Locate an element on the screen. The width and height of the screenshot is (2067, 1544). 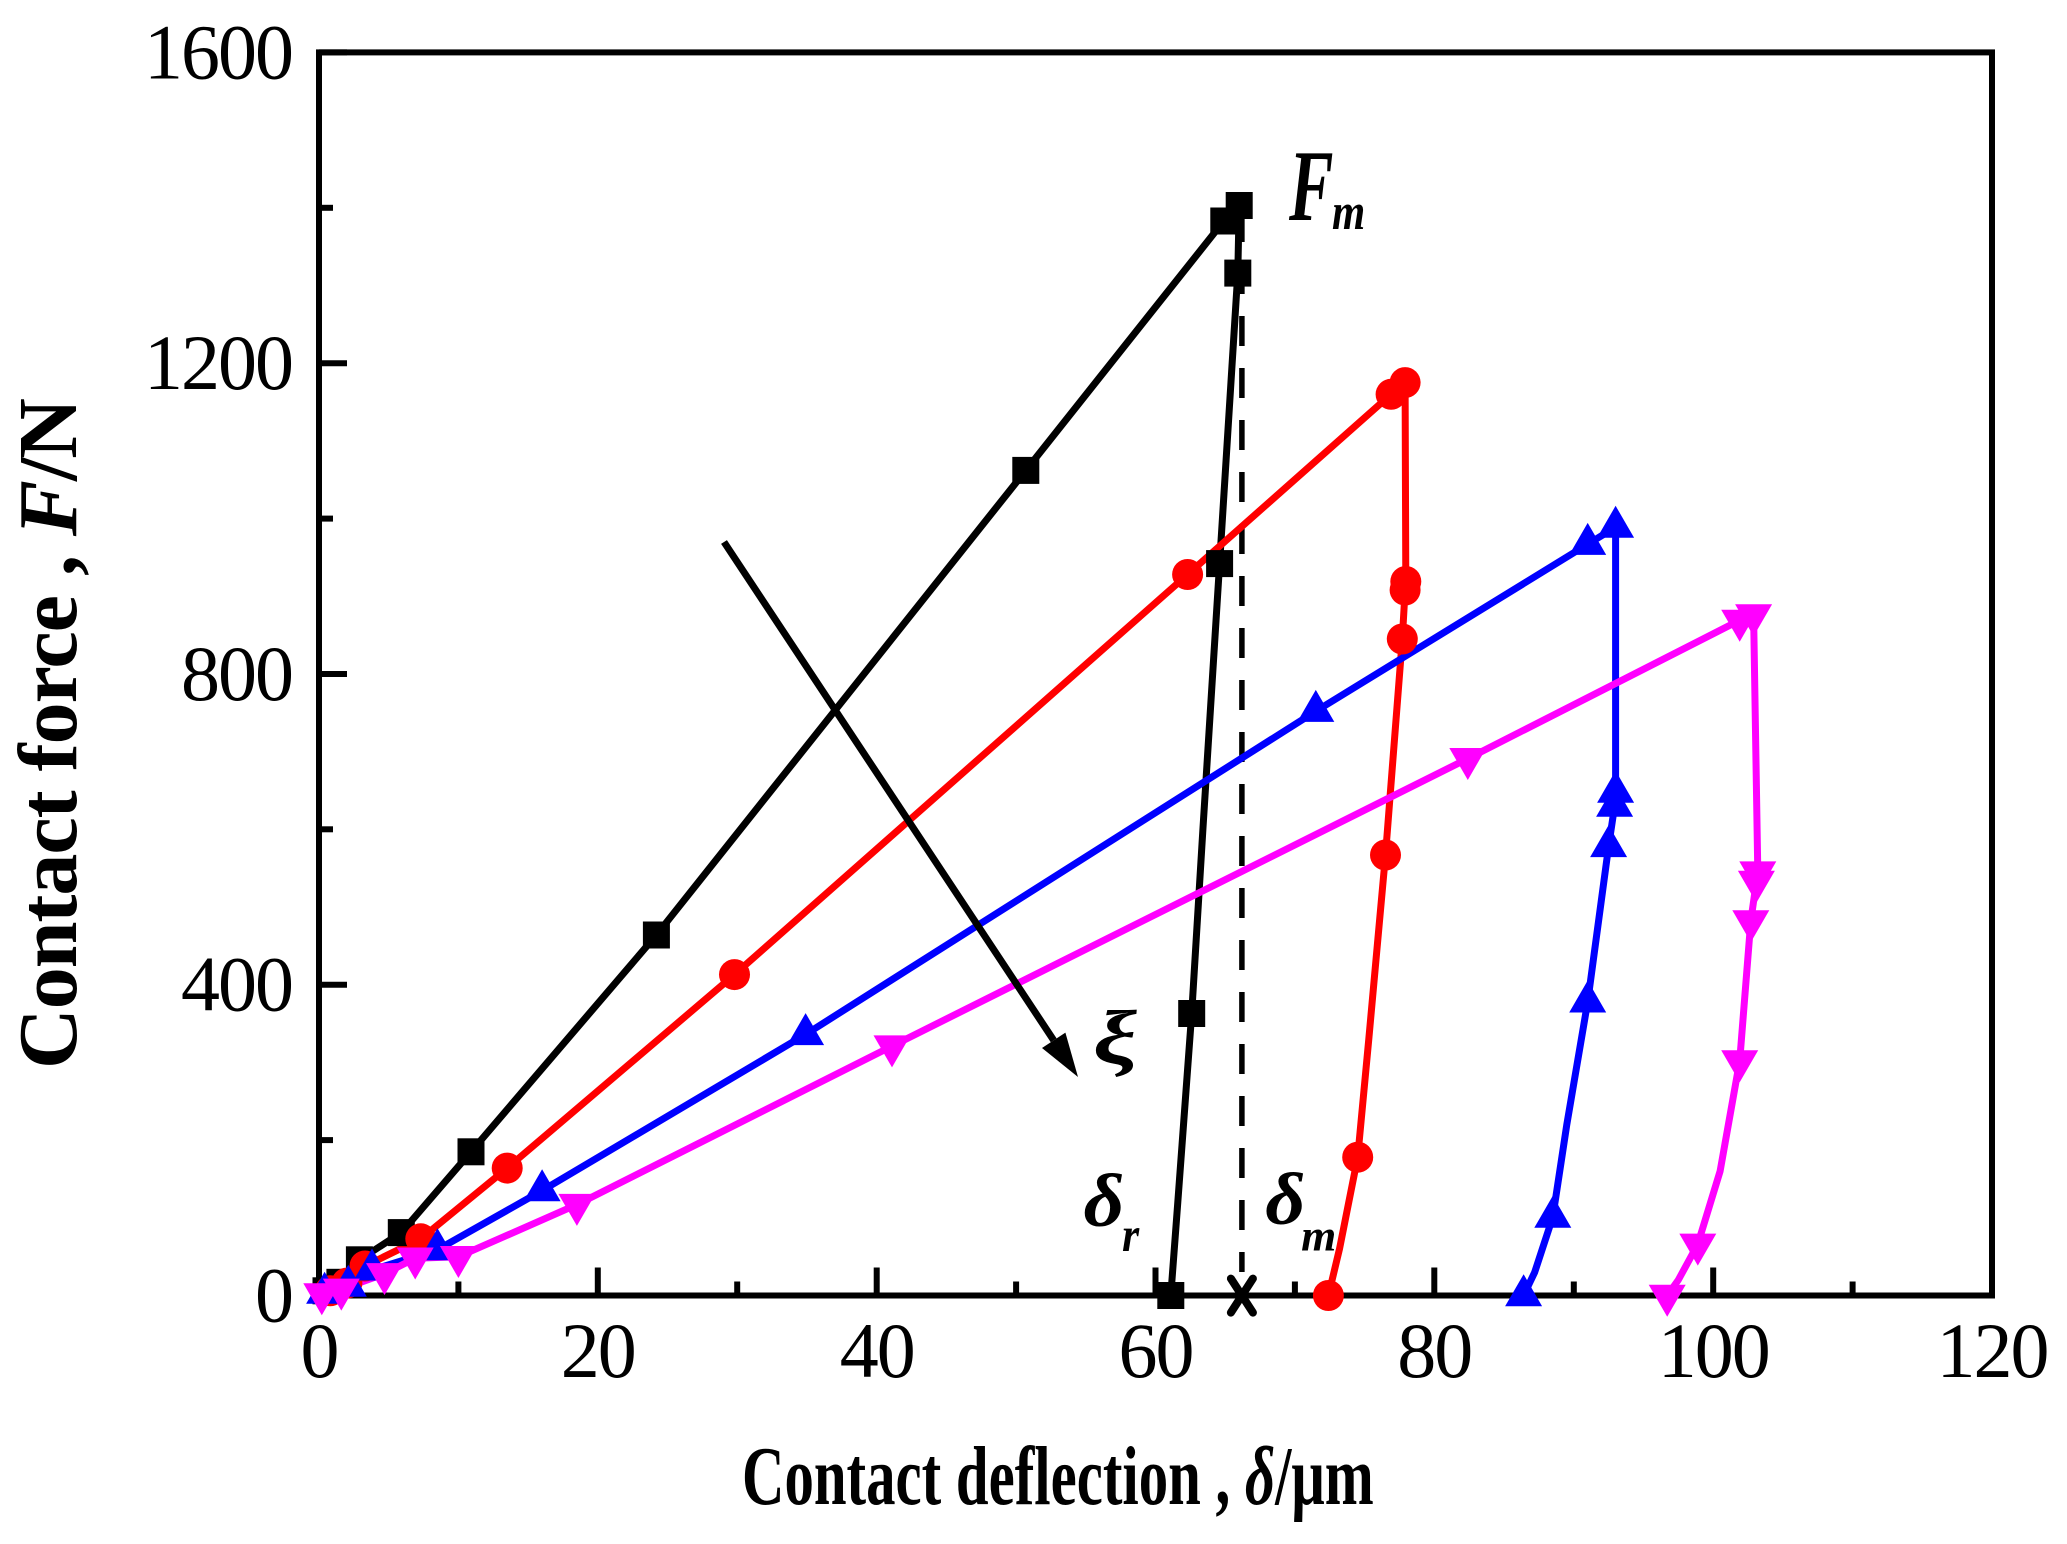
svg-text: Contact force , F/N is located at coordinates (48, 734).